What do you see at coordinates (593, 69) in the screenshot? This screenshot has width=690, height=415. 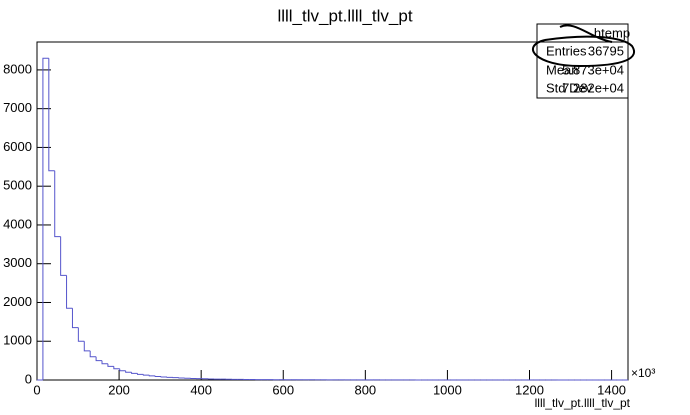 I see `stats-value: 5.873e+04` at bounding box center [593, 69].